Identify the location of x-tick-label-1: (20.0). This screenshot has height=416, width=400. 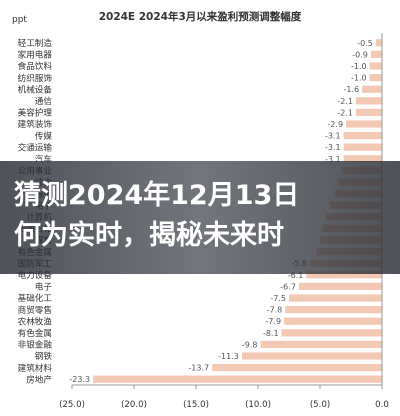
(134, 405).